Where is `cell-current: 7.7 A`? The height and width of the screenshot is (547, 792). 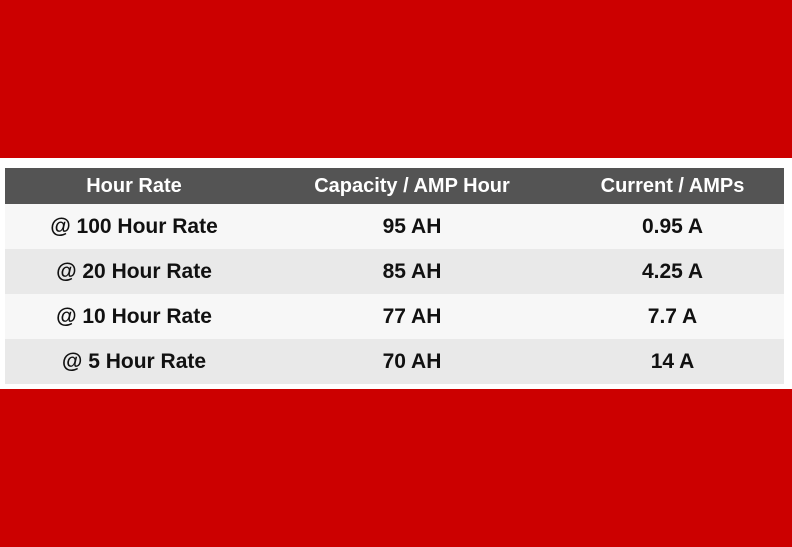
cell-current: 7.7 A is located at coordinates (672, 316).